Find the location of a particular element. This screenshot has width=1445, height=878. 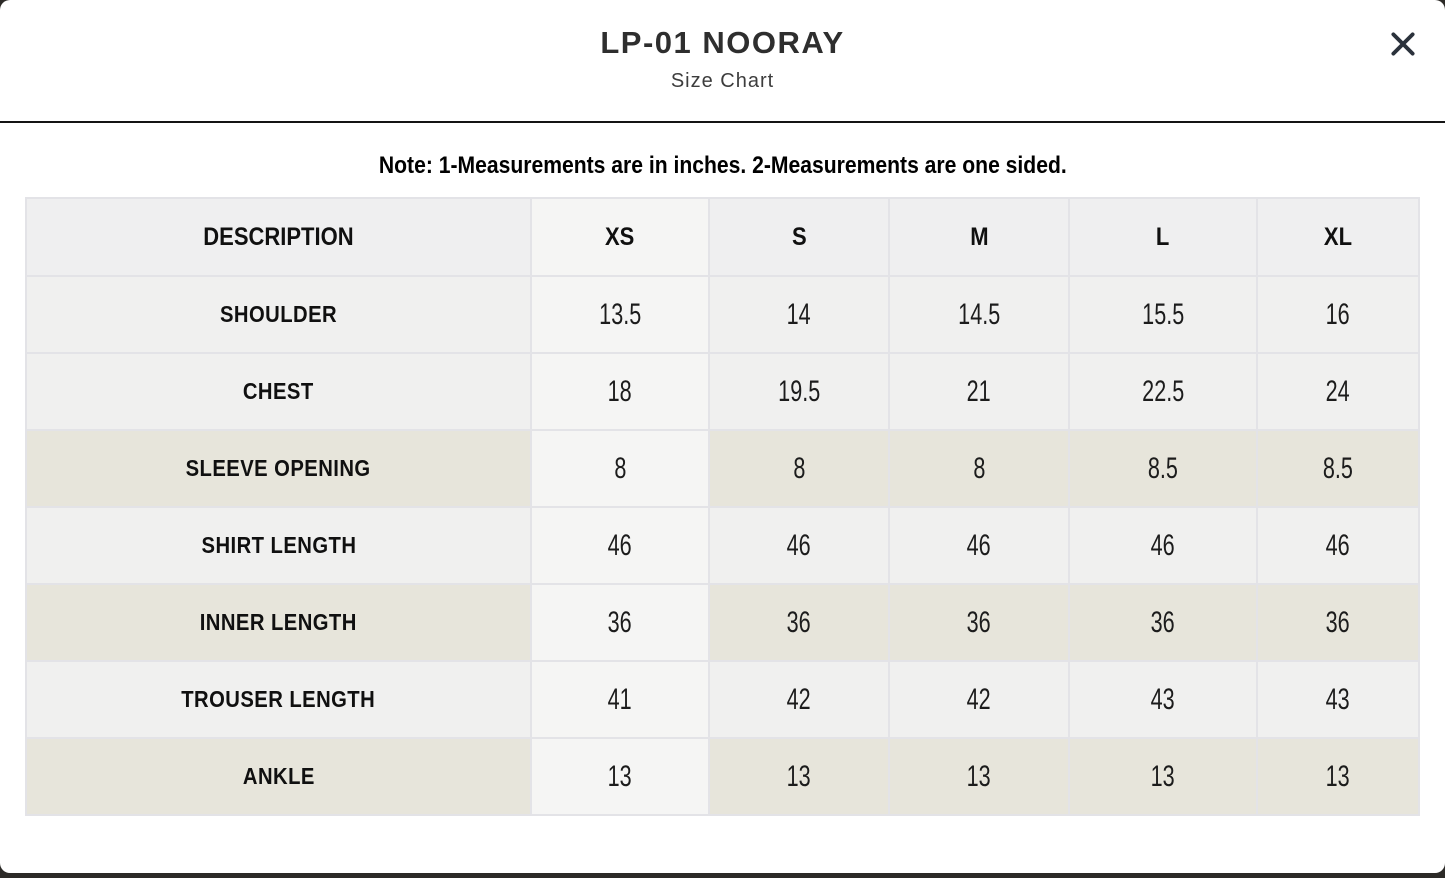

column-header-l: L is located at coordinates (1163, 237).